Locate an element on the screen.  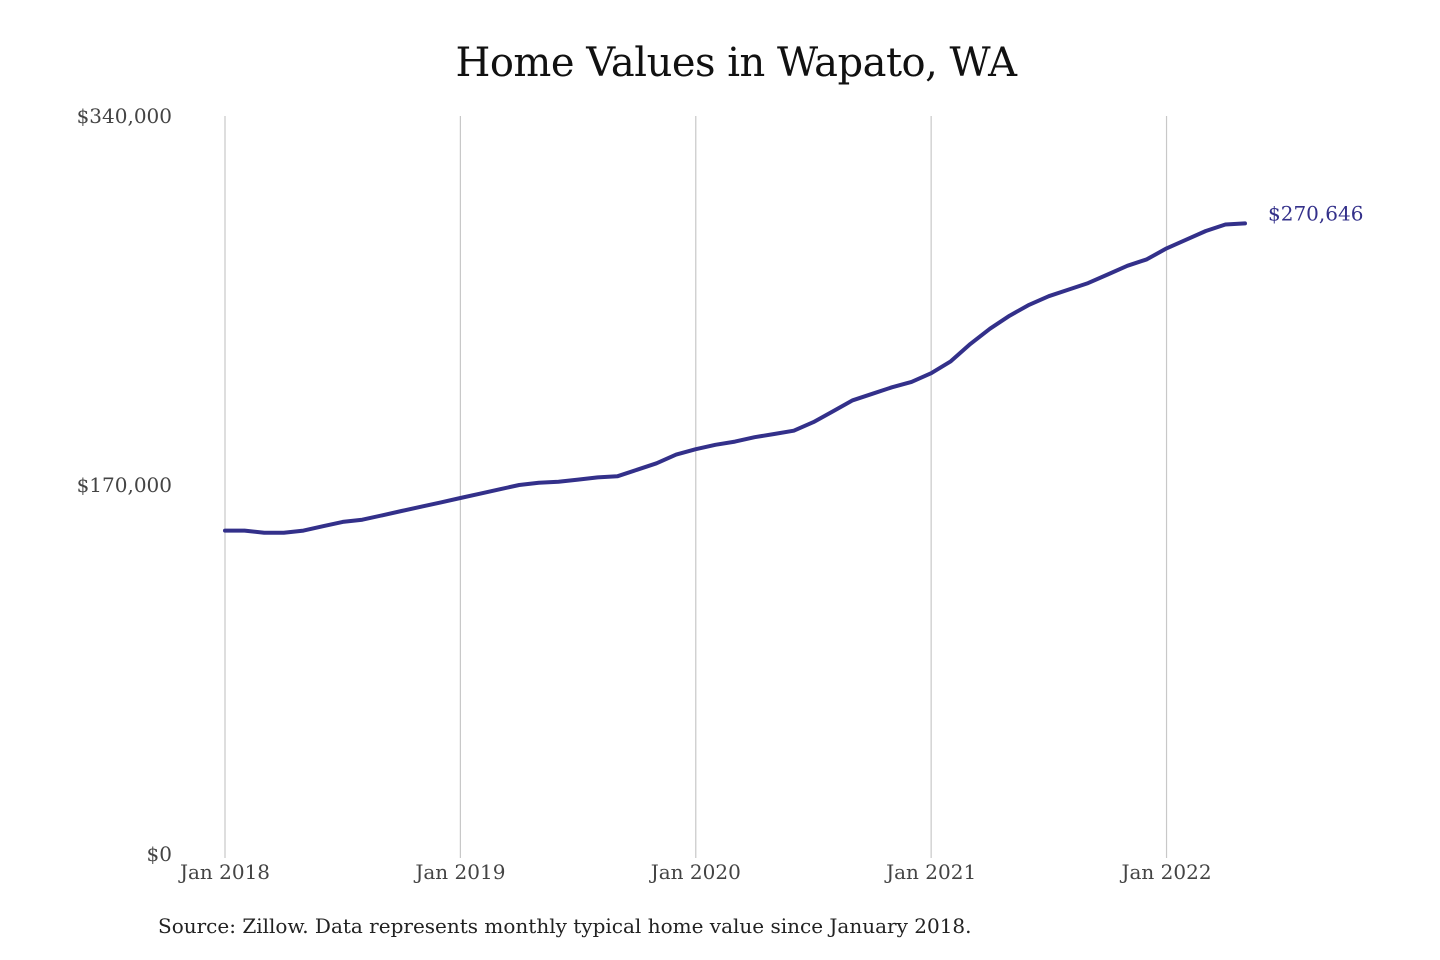
x-tick-label: Jan 2022 is located at coordinates (1165, 872).